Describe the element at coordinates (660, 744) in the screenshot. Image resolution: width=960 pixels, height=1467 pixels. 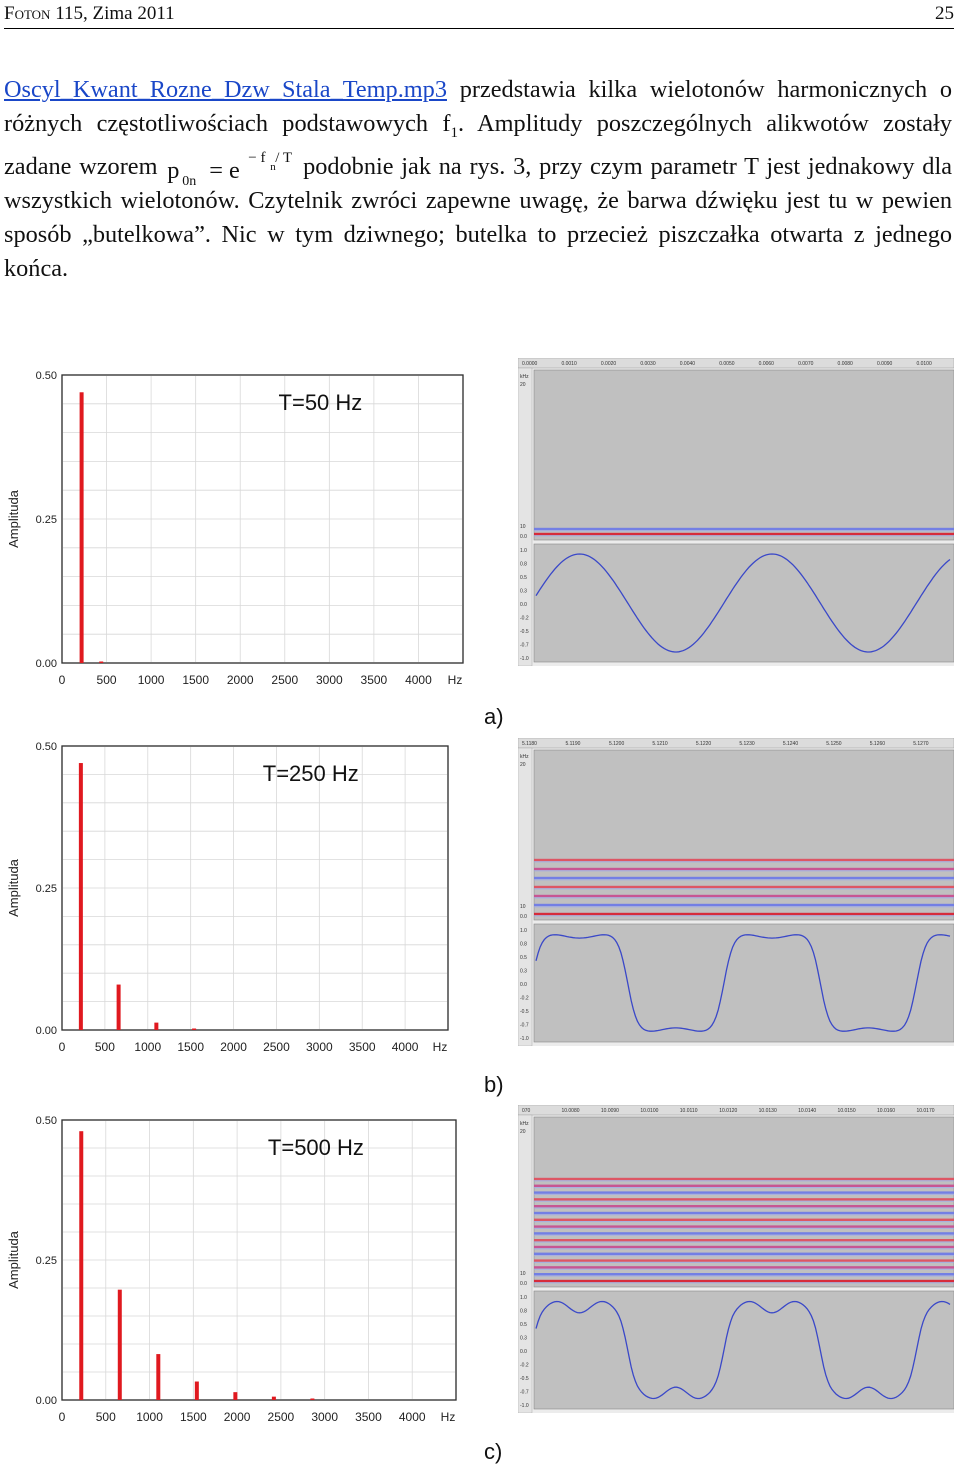
I see `time-ruler-label: 5.1210` at that location.